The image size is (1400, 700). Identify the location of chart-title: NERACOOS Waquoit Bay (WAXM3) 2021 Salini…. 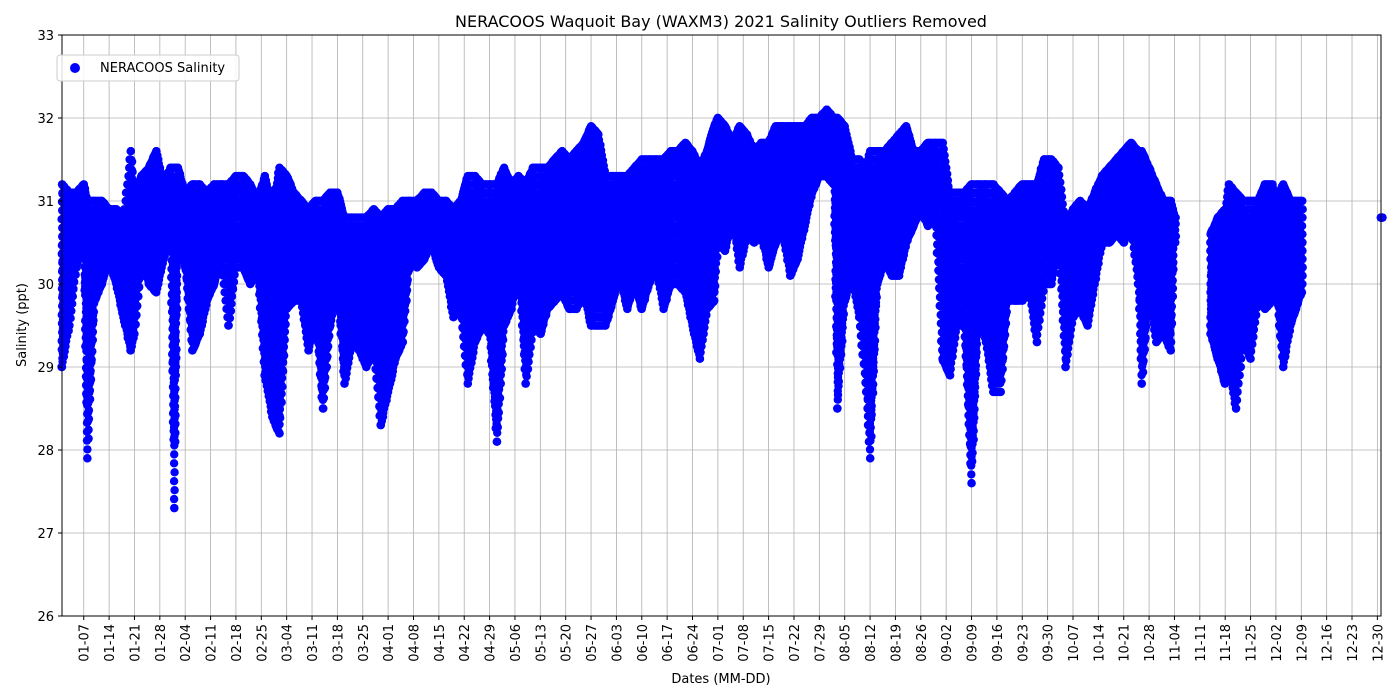
(721, 21).